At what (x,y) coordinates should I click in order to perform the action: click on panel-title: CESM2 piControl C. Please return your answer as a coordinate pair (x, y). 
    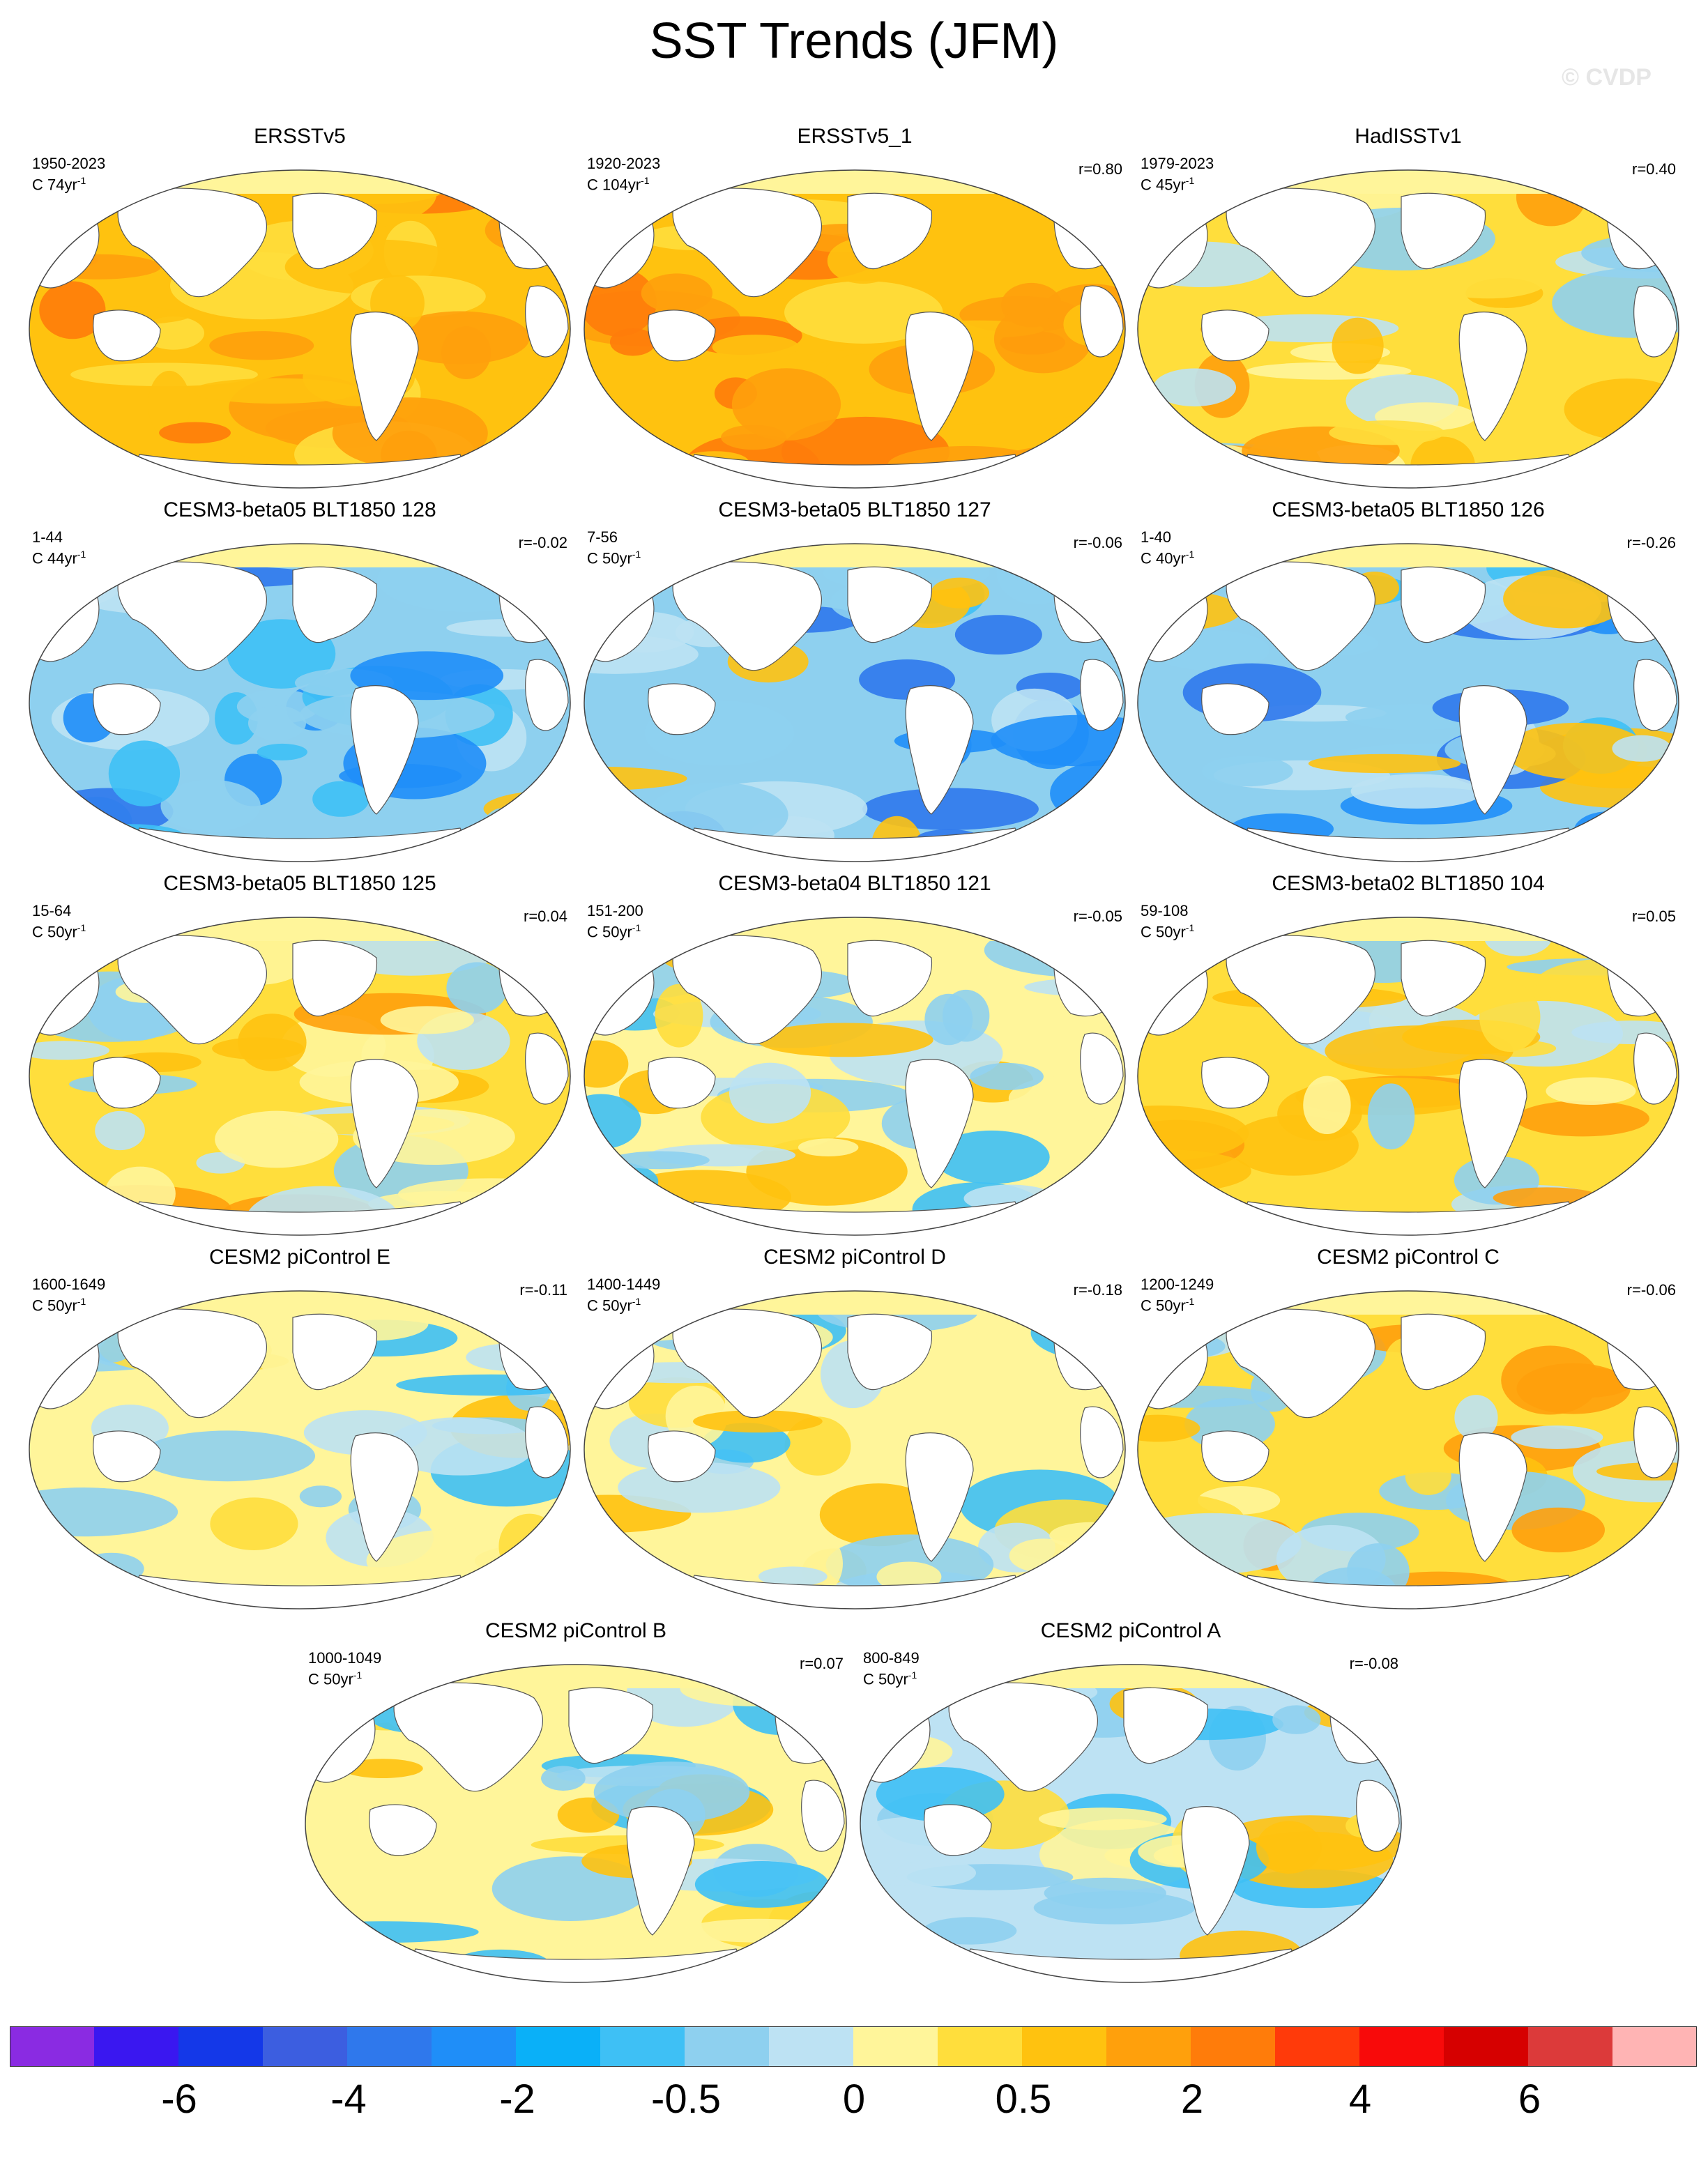
    Looking at the image, I should click on (1408, 1257).